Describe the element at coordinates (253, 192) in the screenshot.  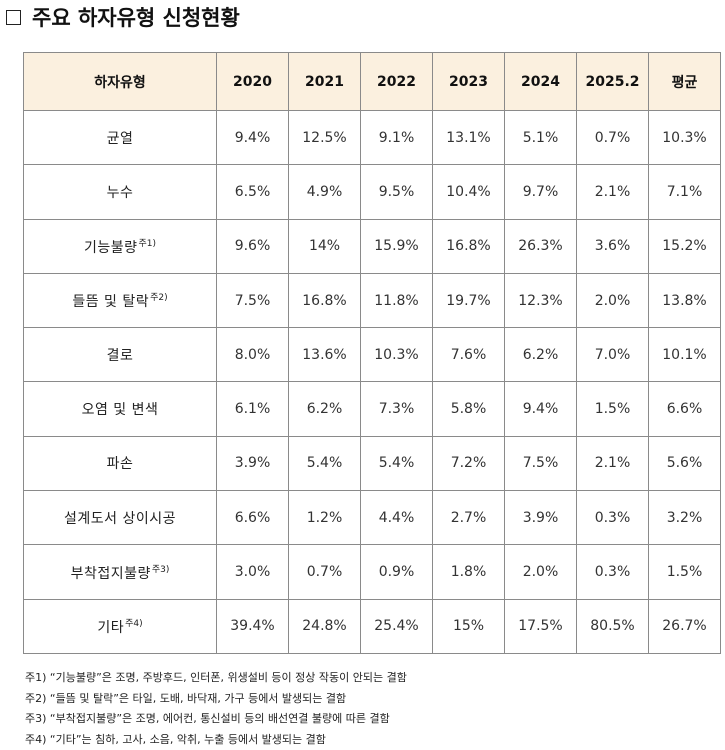
I see `value-cell: 6.5%` at that location.